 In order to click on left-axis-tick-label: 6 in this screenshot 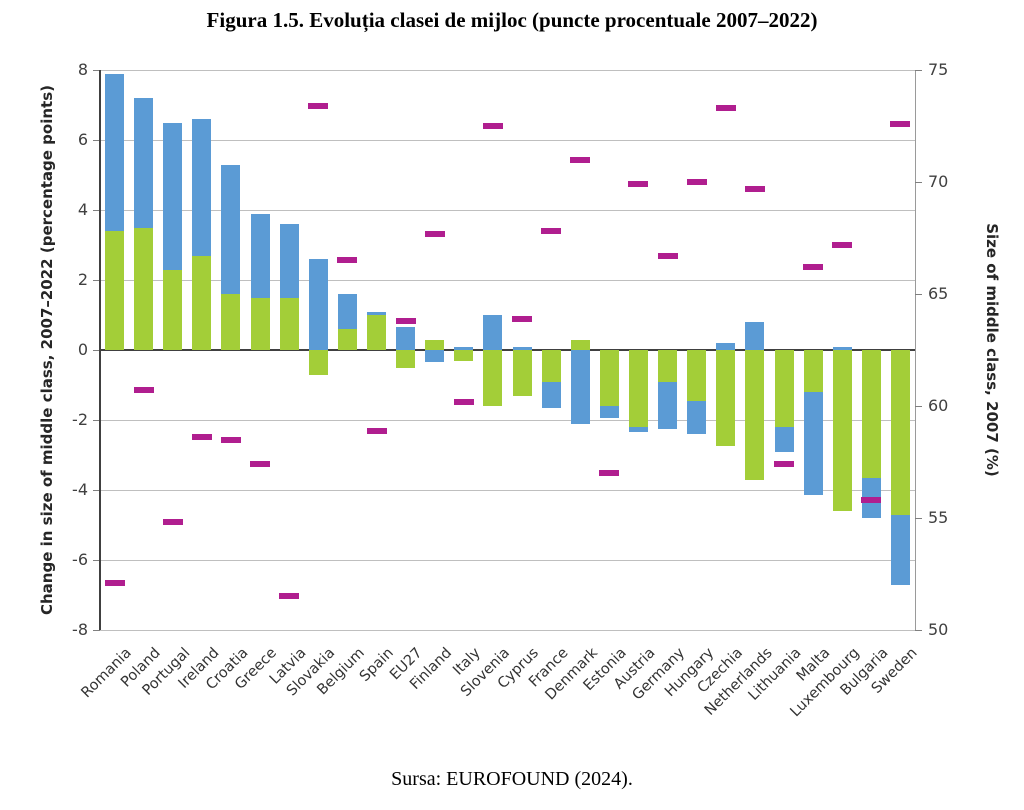, I will do `click(82, 139)`.